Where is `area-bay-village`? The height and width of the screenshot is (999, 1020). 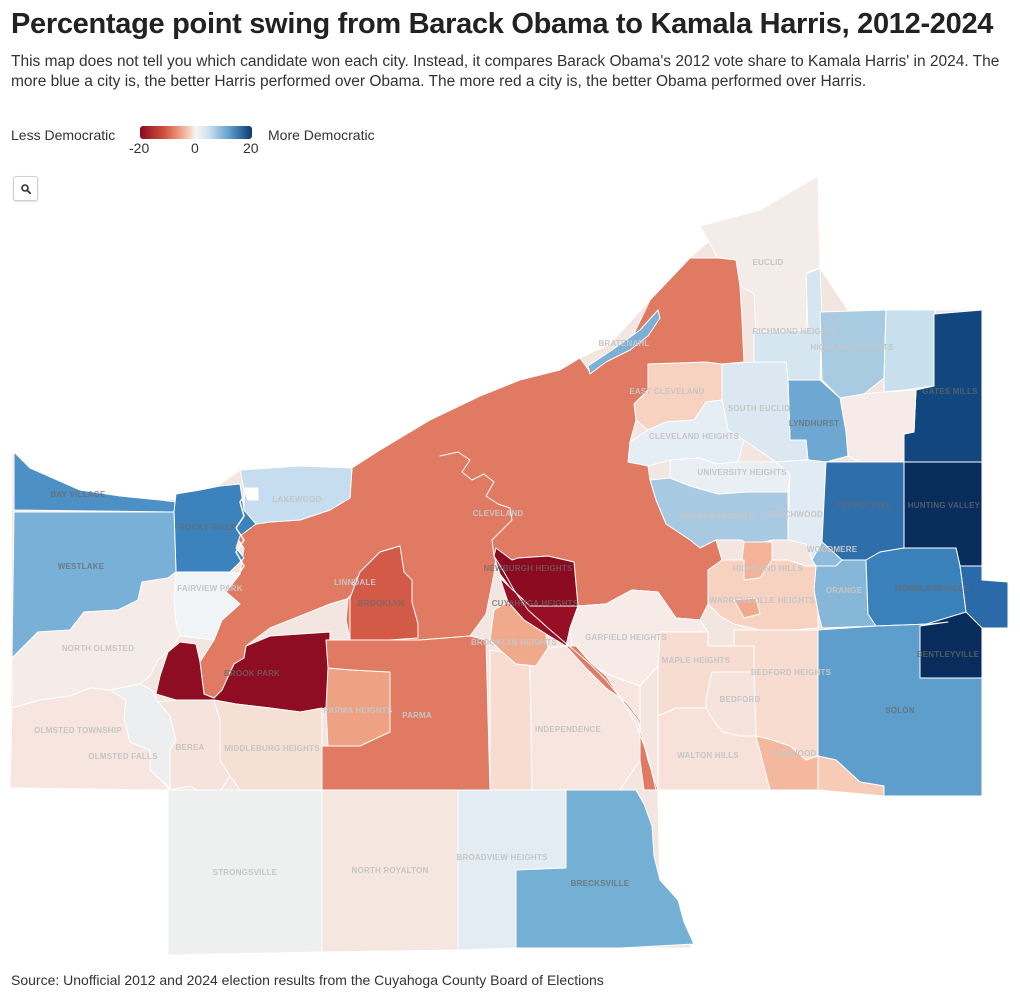 area-bay-village is located at coordinates (95, 482).